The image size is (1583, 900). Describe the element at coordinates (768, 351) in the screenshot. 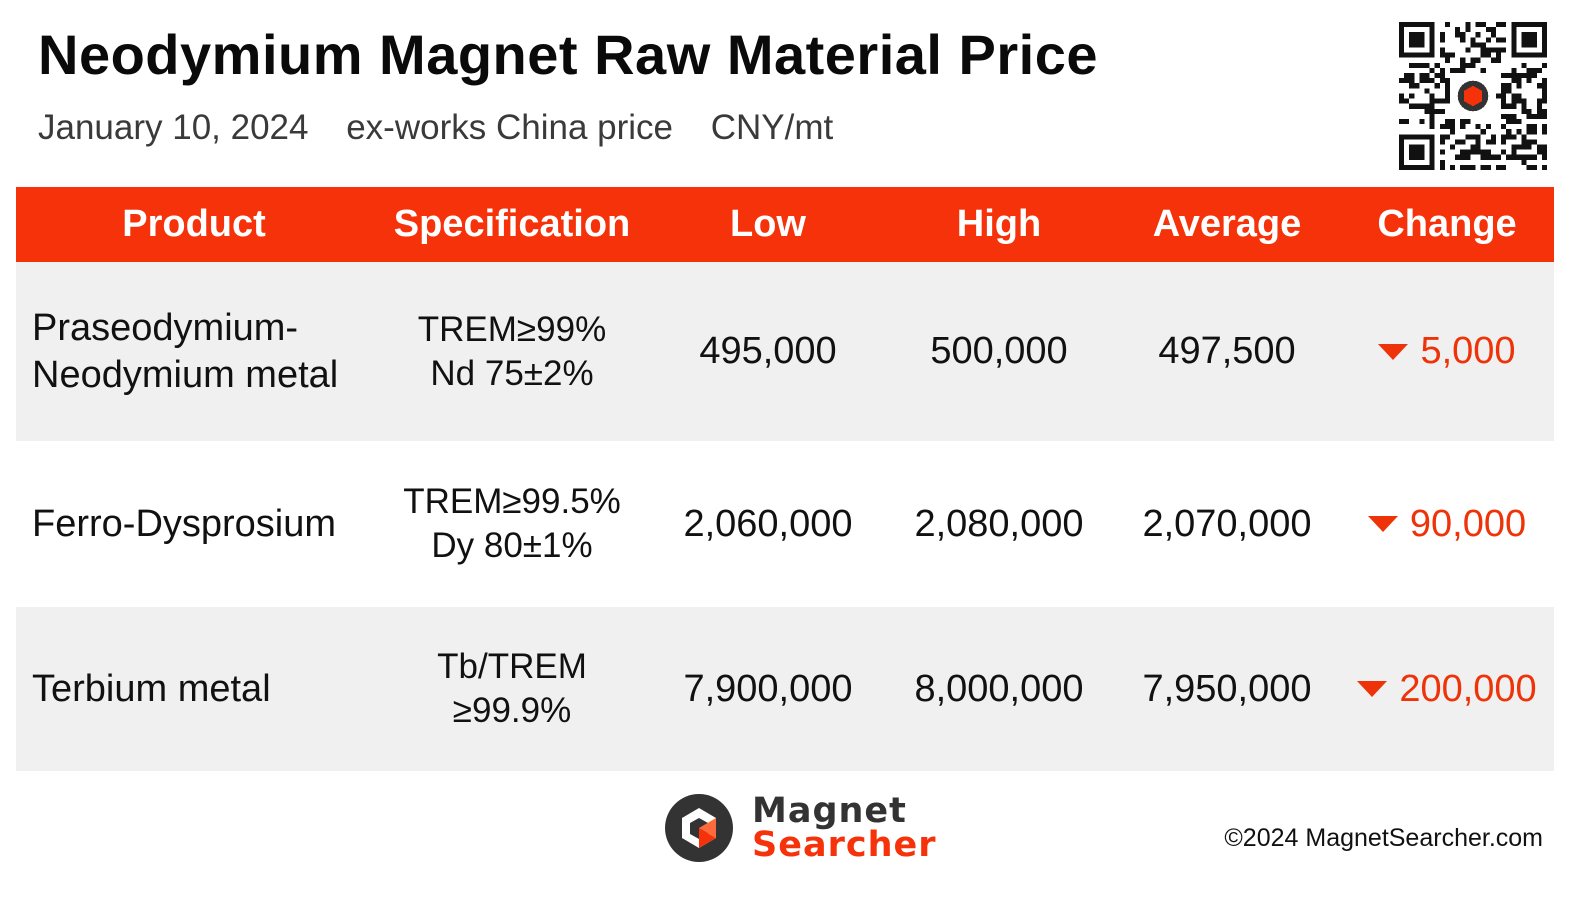

I see `price-low: 495,000` at that location.